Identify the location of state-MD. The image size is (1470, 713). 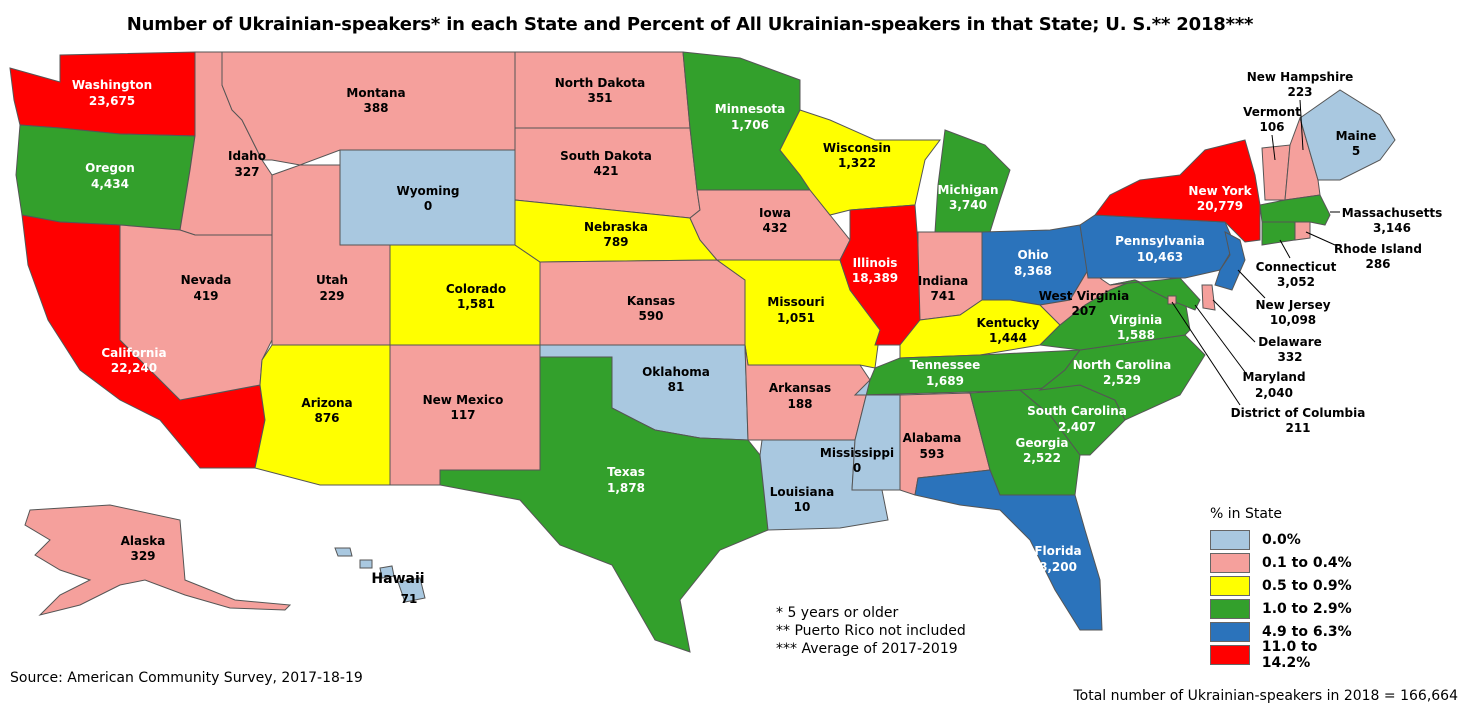
(1155, 294).